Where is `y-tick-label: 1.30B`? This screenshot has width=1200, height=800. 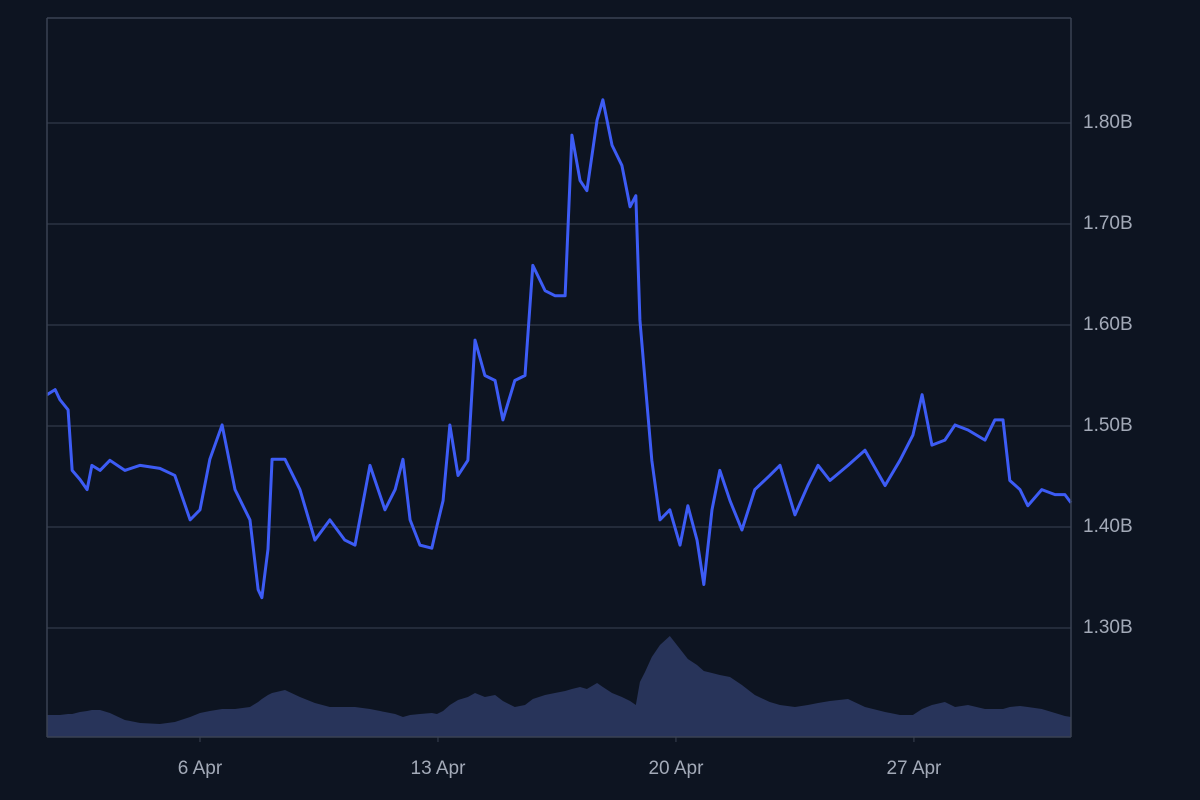
y-tick-label: 1.30B is located at coordinates (1108, 627).